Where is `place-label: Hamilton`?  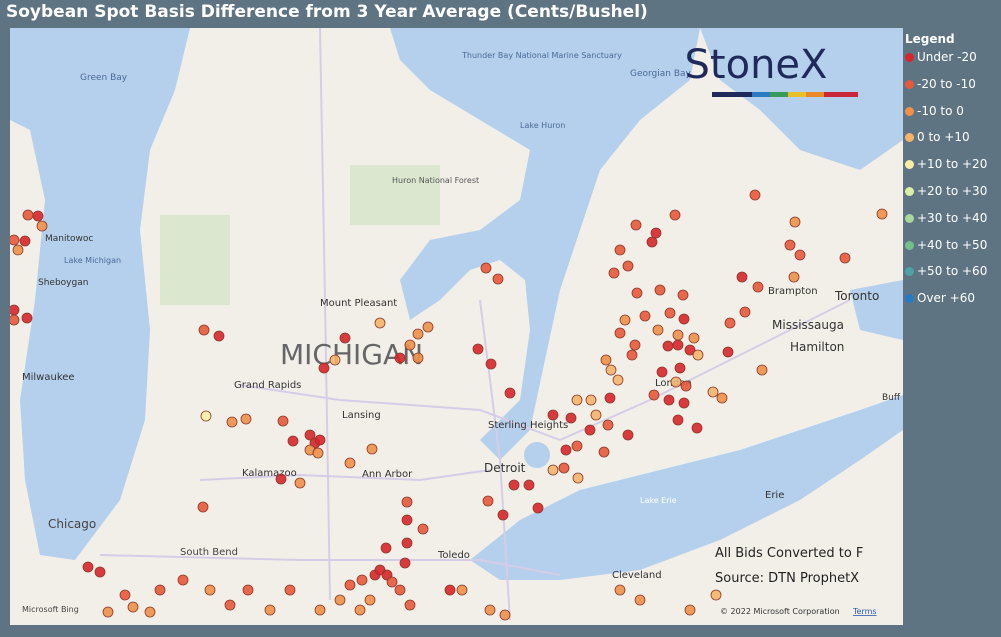
place-label: Hamilton is located at coordinates (817, 347).